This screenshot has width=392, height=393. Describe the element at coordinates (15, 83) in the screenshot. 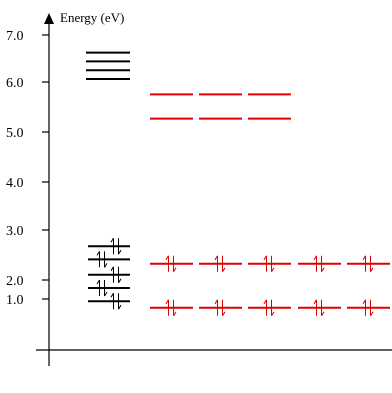

I see `tick-label: 6.0` at that location.